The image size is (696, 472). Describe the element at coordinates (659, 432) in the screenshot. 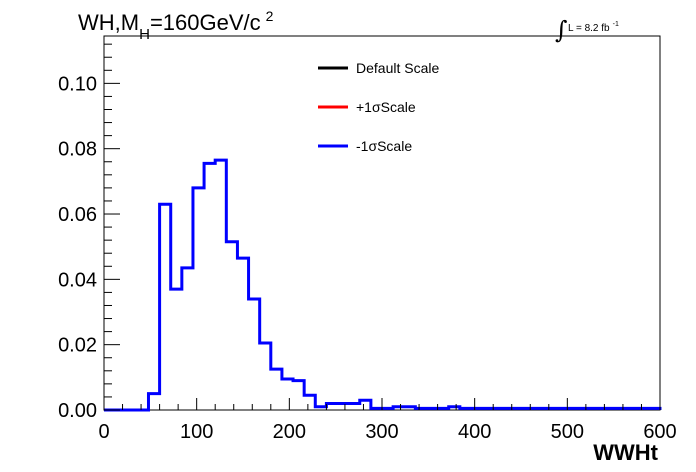

I see `x-tick-label: 600` at that location.